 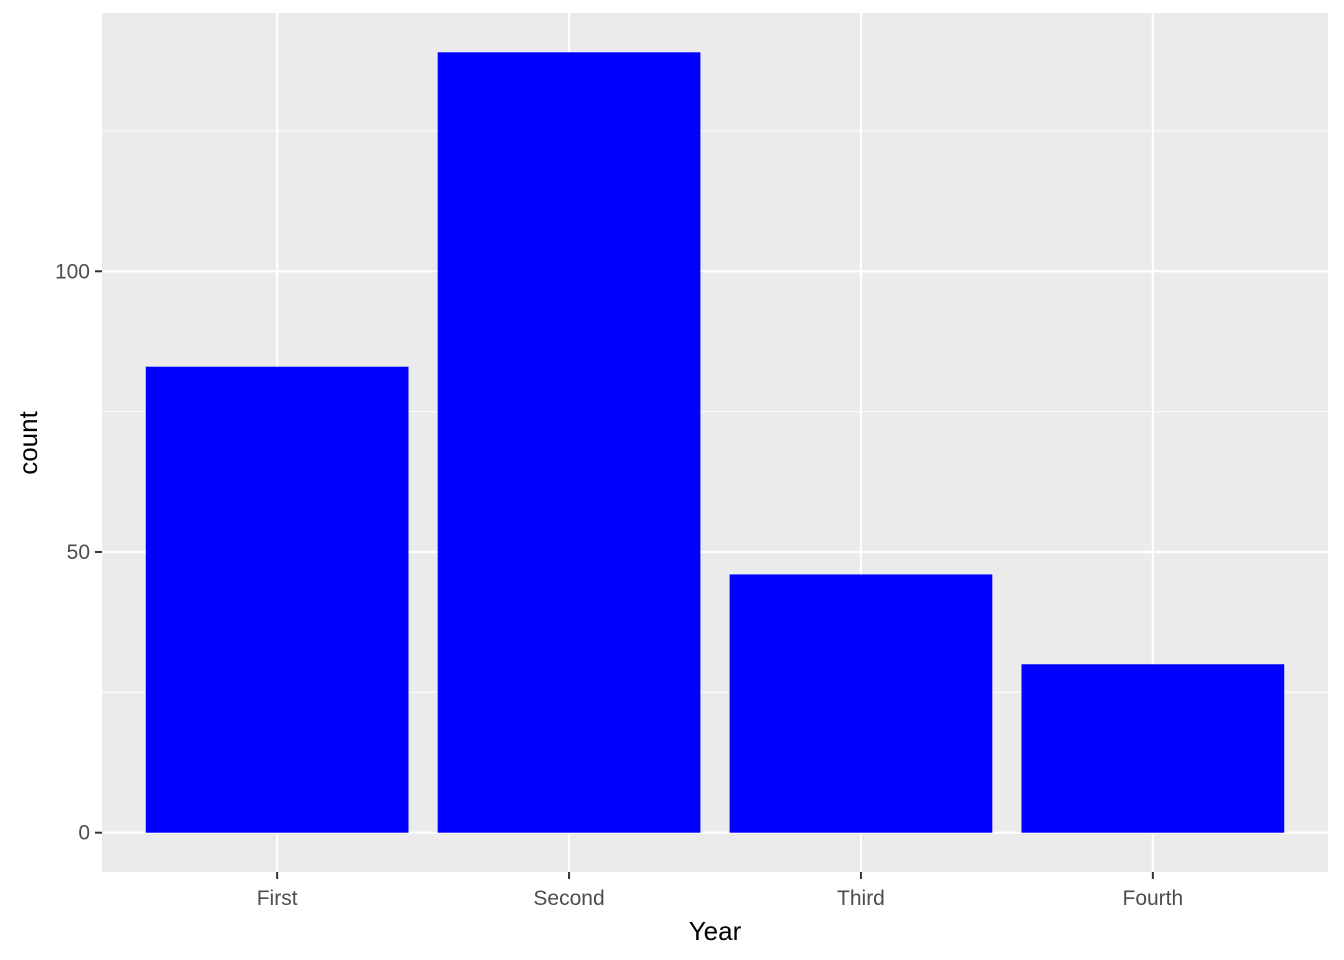 What do you see at coordinates (568, 898) in the screenshot?
I see `x-tick-label: Second` at bounding box center [568, 898].